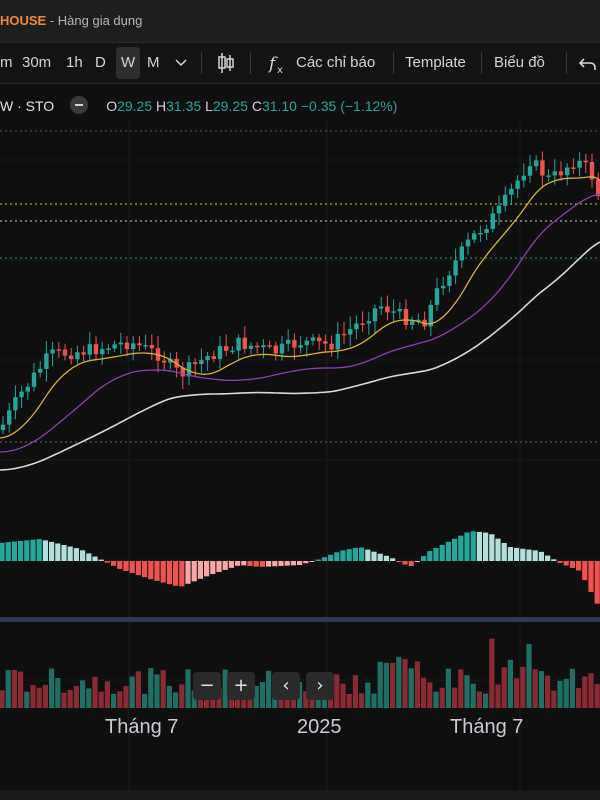 The image size is (600, 800). What do you see at coordinates (100, 62) in the screenshot?
I see `timeframe-d: D` at bounding box center [100, 62].